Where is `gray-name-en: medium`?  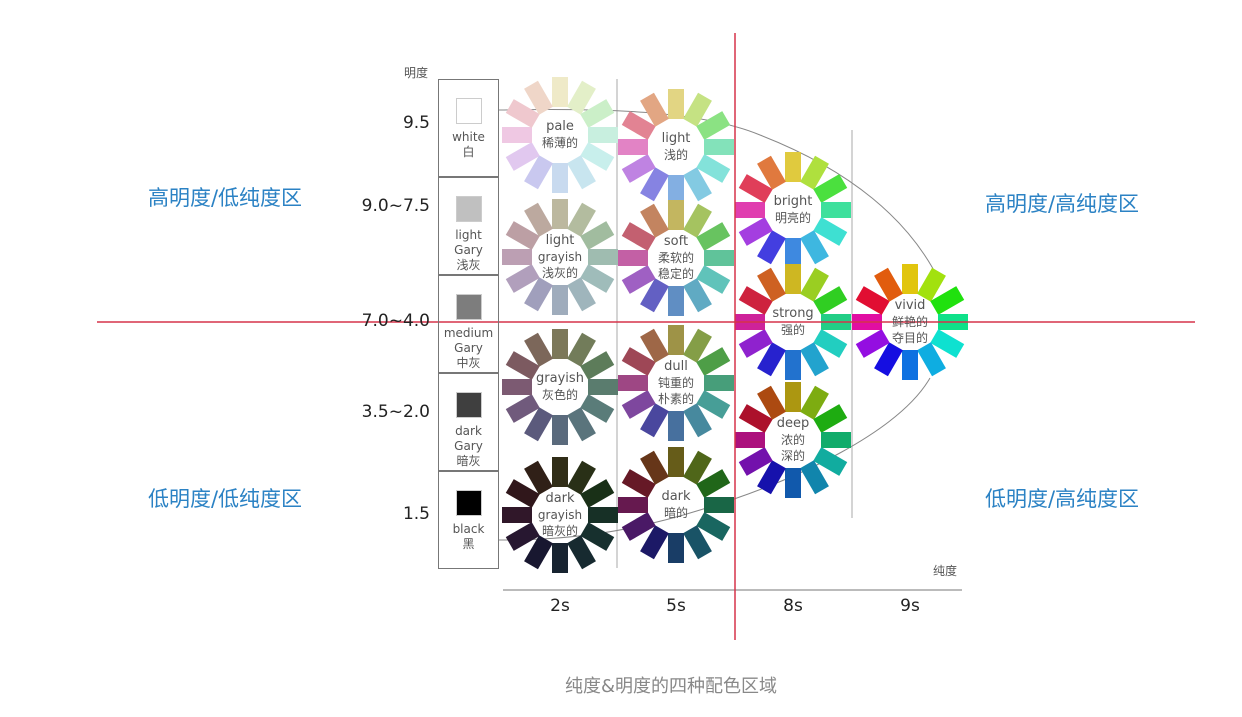 gray-name-en: medium is located at coordinates (468, 333).